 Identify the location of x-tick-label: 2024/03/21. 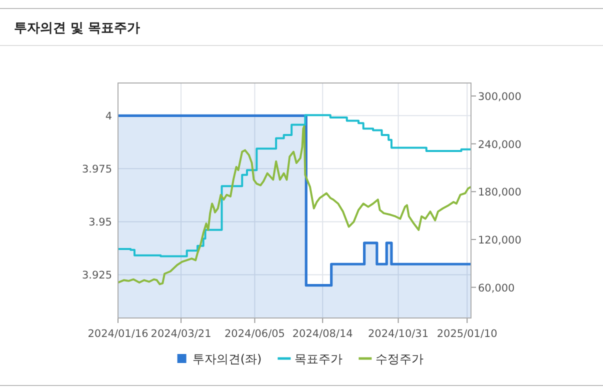
(181, 334).